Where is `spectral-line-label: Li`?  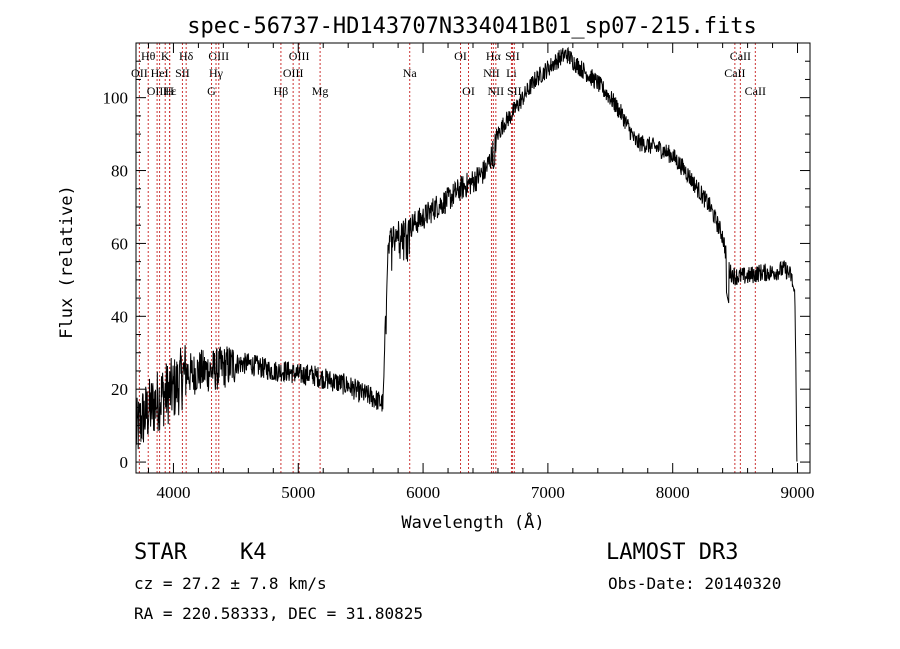 spectral-line-label: Li is located at coordinates (511, 73).